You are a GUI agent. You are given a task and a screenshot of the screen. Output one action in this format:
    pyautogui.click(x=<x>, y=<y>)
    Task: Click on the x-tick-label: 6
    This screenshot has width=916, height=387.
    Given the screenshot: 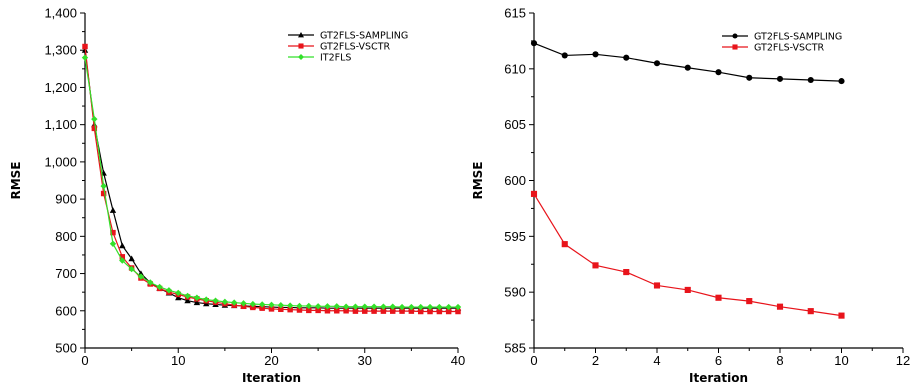 What is the action you would take?
    pyautogui.click(x=718, y=360)
    